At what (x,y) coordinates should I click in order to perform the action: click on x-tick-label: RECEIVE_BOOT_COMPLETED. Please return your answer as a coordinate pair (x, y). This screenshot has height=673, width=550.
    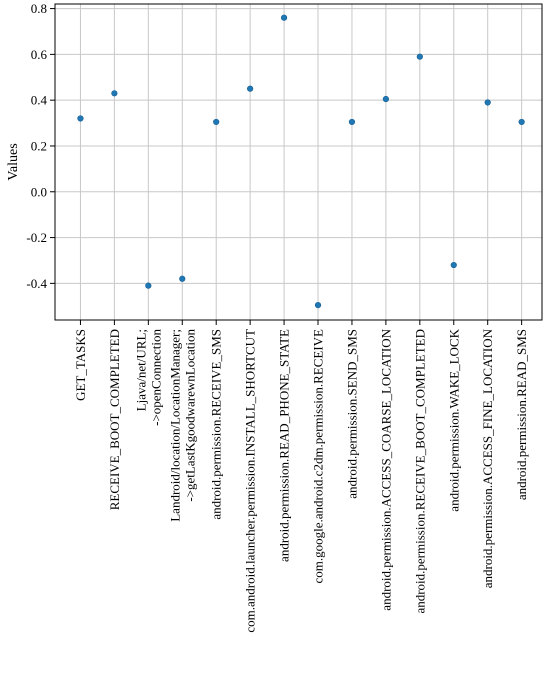
    Looking at the image, I should click on (114, 419).